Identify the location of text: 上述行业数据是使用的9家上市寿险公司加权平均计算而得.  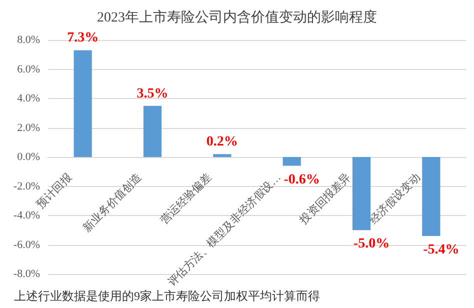
(167, 296).